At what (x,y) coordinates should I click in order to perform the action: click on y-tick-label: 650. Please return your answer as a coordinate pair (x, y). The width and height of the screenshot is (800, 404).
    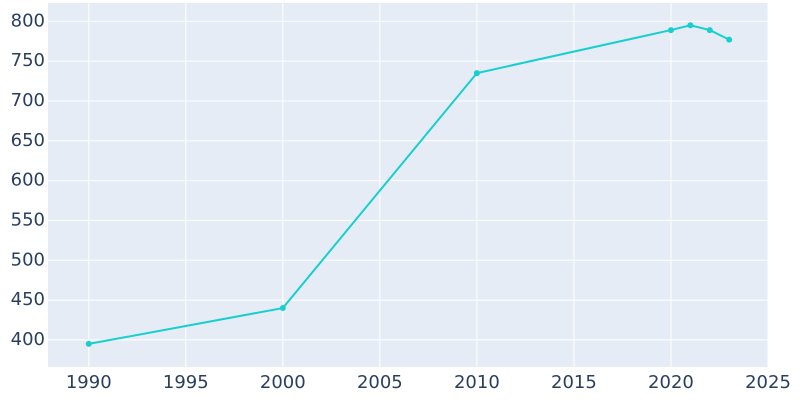
    Looking at the image, I should click on (28, 140).